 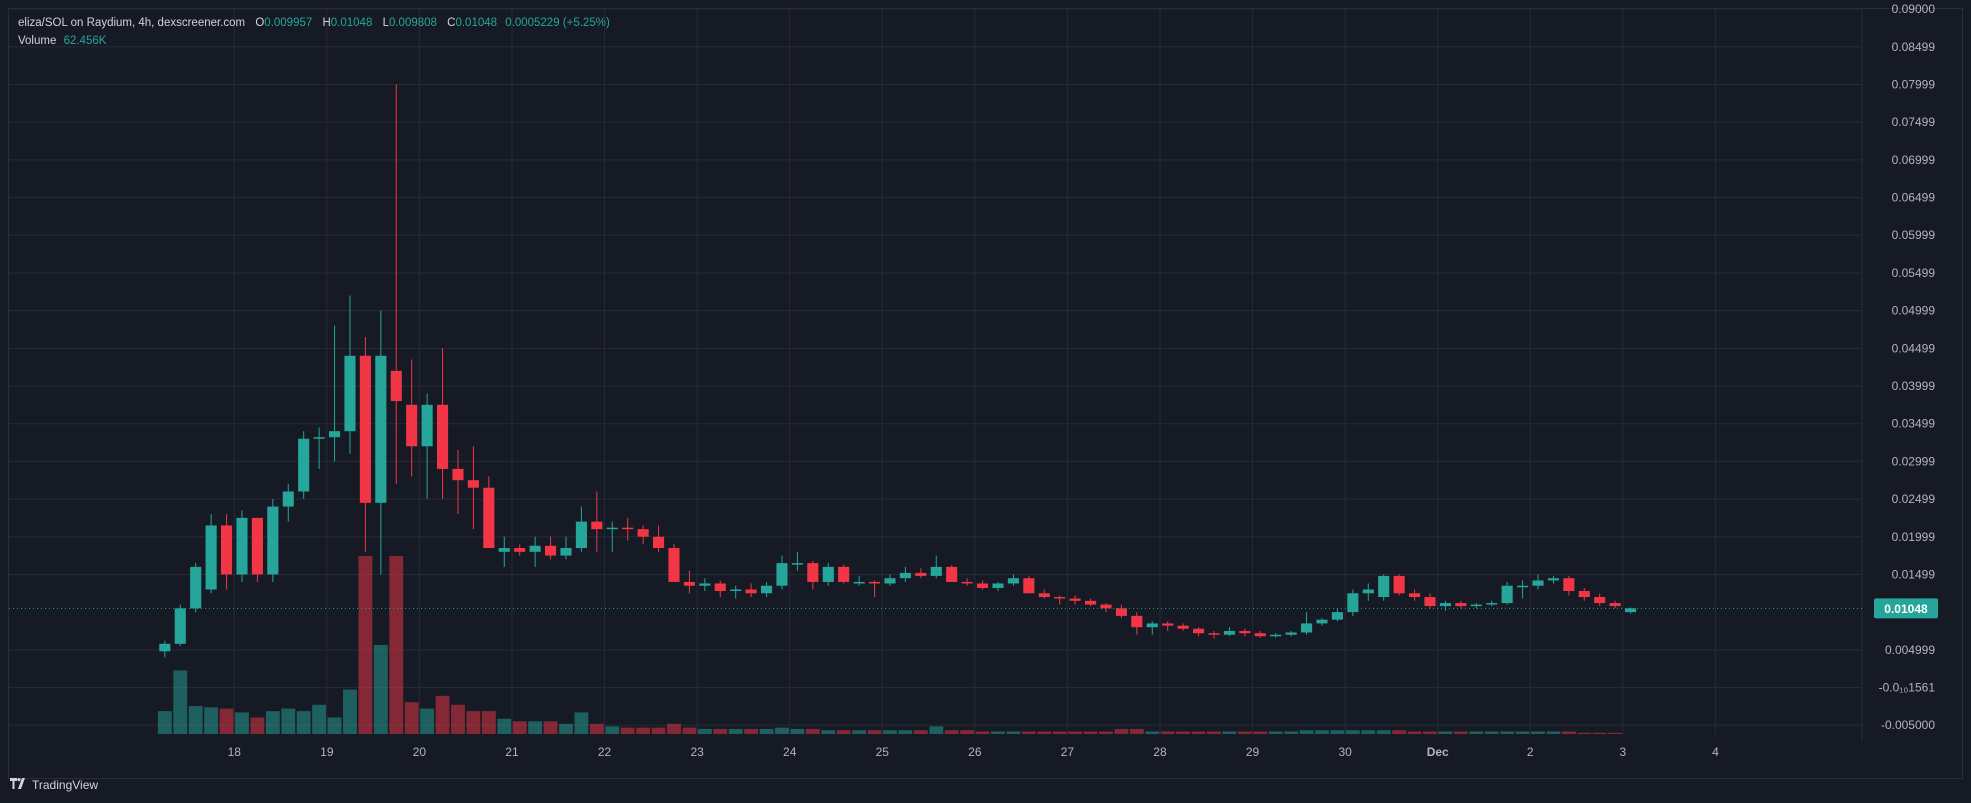 I want to click on last-price-badge, so click(x=1906, y=608).